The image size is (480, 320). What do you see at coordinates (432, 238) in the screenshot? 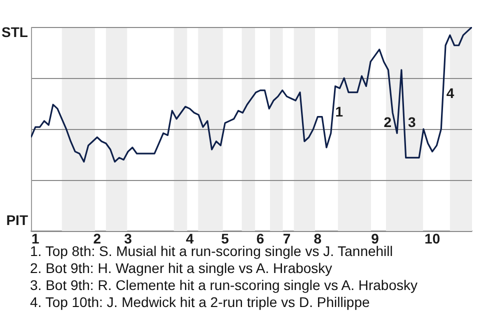
I see `x-tick-label: 10` at bounding box center [432, 238].